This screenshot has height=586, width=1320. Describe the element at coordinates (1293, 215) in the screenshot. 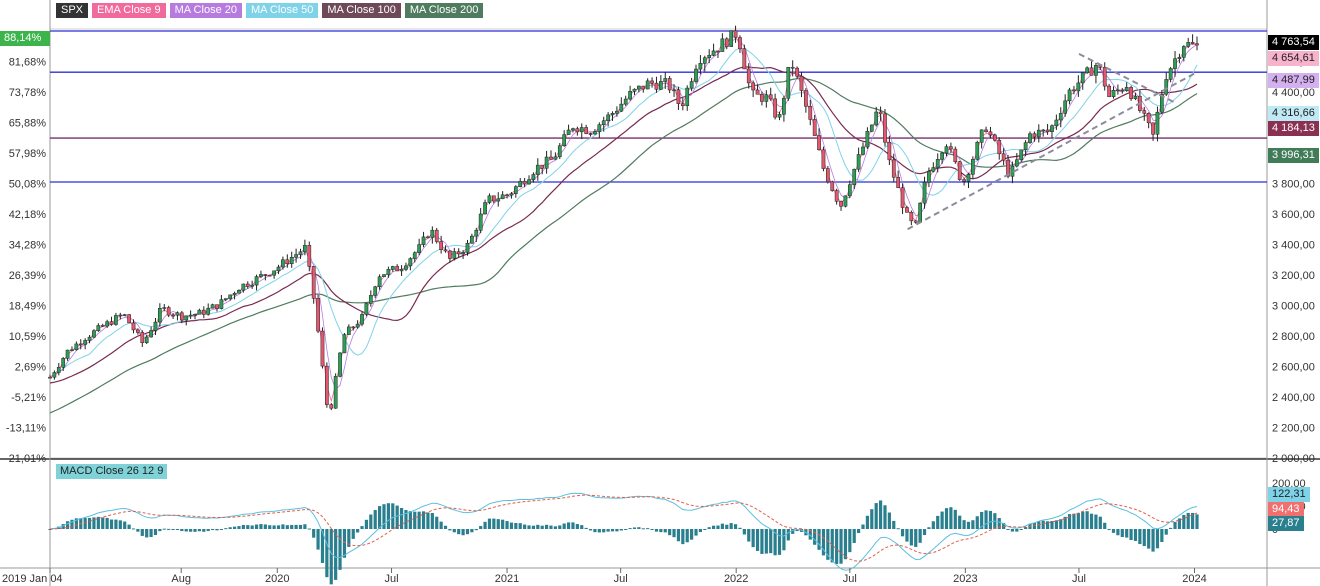

I see `price-tick-label: 3 600,00` at that location.